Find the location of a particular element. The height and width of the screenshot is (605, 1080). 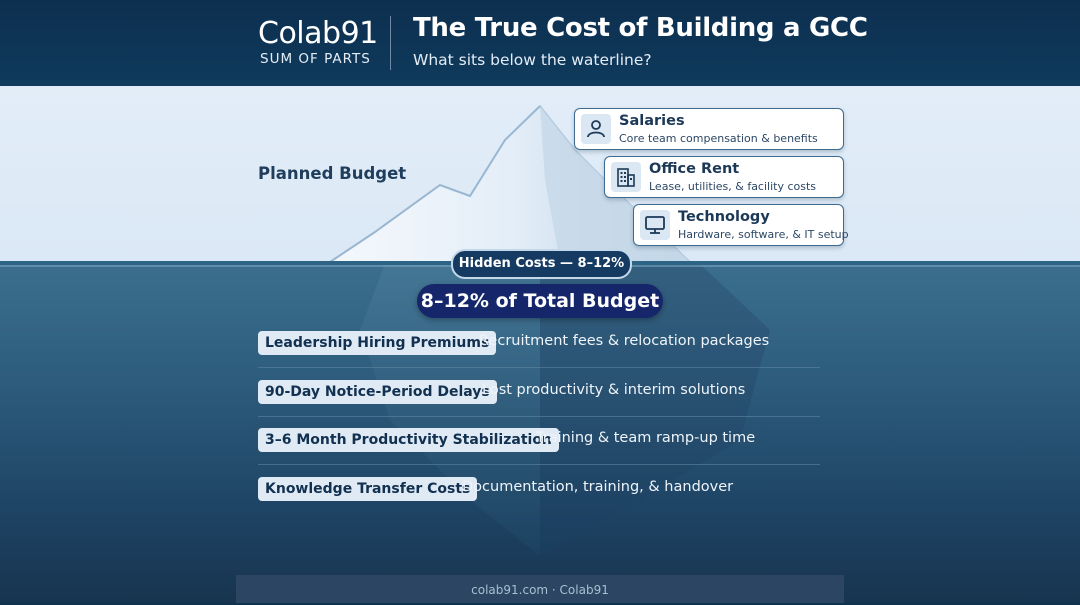

page-title: The True Cost of Building a GCC is located at coordinates (640, 28).